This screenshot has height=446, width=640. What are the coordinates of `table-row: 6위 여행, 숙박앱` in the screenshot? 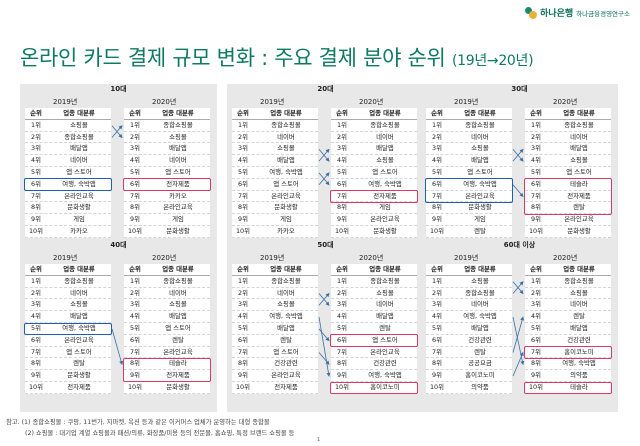 It's located at (469, 185).